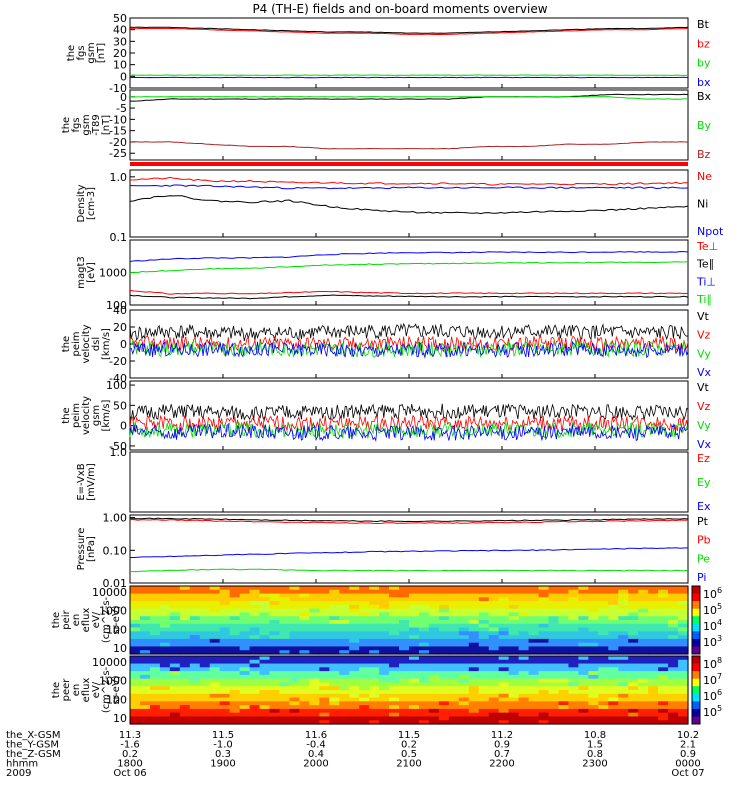 Image resolution: width=750 pixels, height=800 pixels. What do you see at coordinates (118, 378) in the screenshot?
I see `y-tick-label: -40` at bounding box center [118, 378].